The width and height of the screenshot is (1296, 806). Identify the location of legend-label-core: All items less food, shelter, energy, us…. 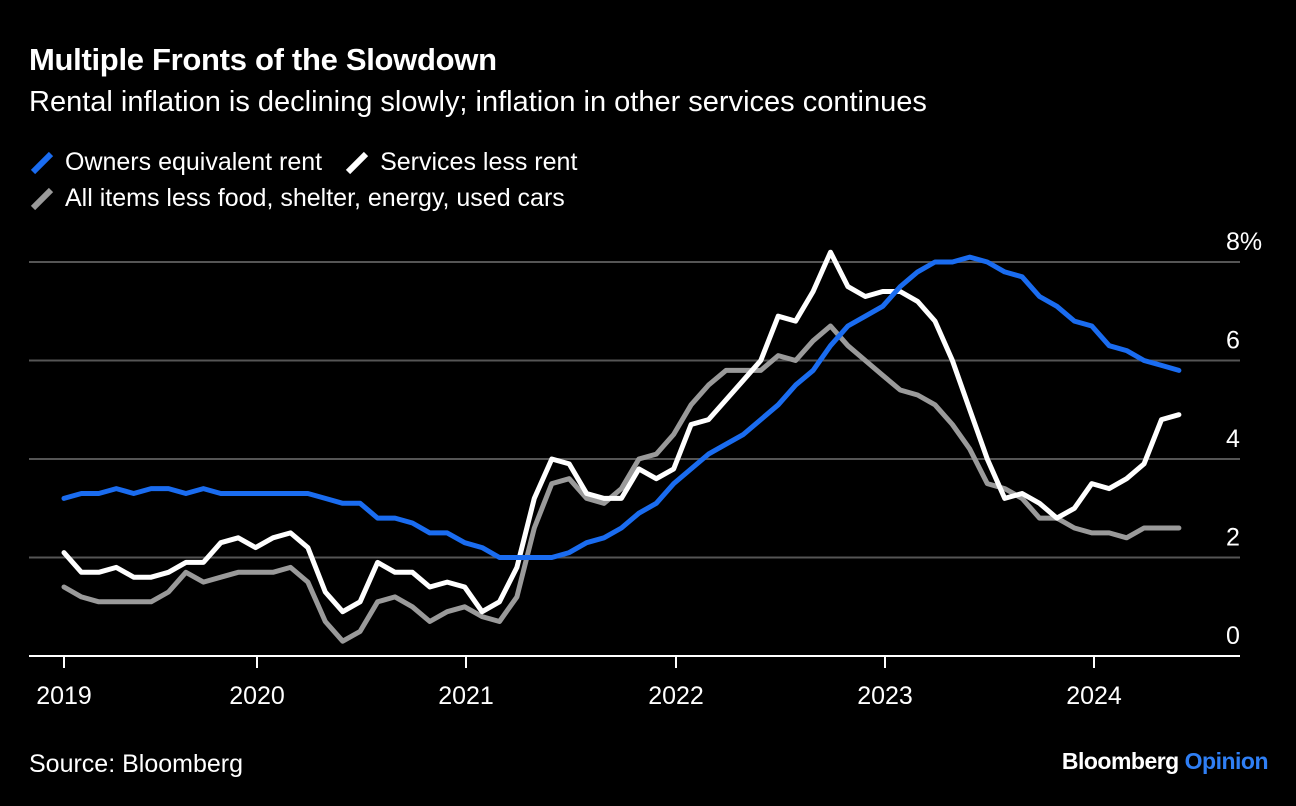
(315, 198).